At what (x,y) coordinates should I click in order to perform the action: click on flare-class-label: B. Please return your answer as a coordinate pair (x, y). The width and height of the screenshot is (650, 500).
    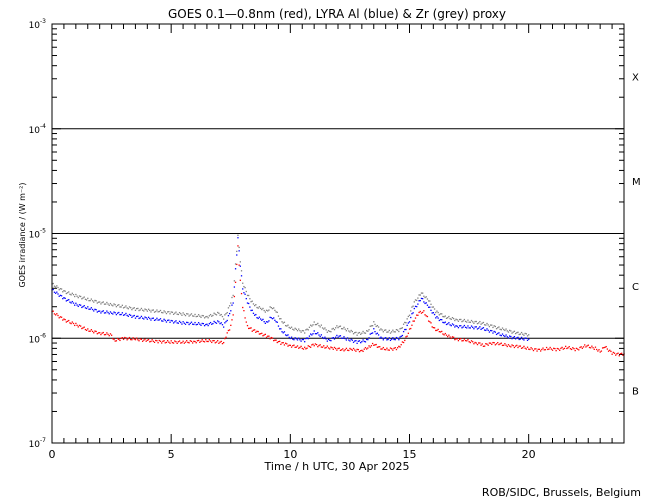
    Looking at the image, I should click on (635, 392).